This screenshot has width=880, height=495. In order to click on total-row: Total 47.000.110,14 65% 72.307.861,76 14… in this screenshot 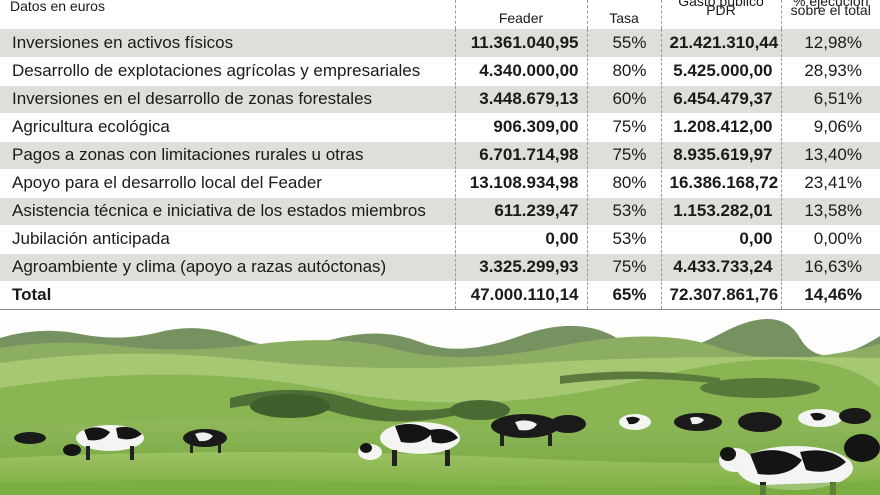, I will do `click(440, 295)`.